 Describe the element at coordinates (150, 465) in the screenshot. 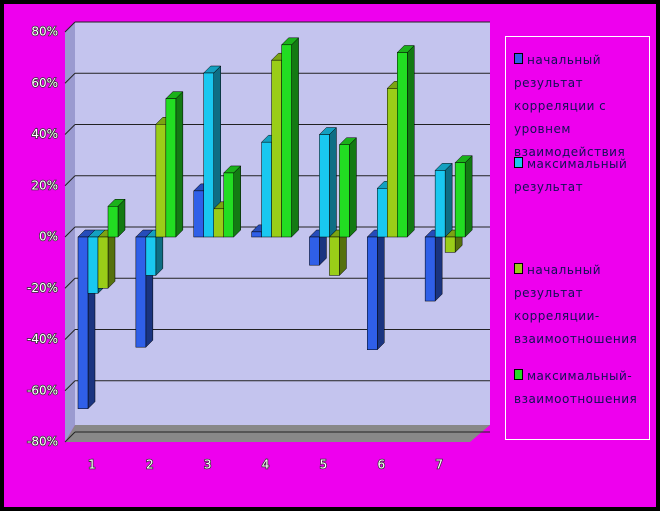

I see `x-tick-label: 2` at that location.